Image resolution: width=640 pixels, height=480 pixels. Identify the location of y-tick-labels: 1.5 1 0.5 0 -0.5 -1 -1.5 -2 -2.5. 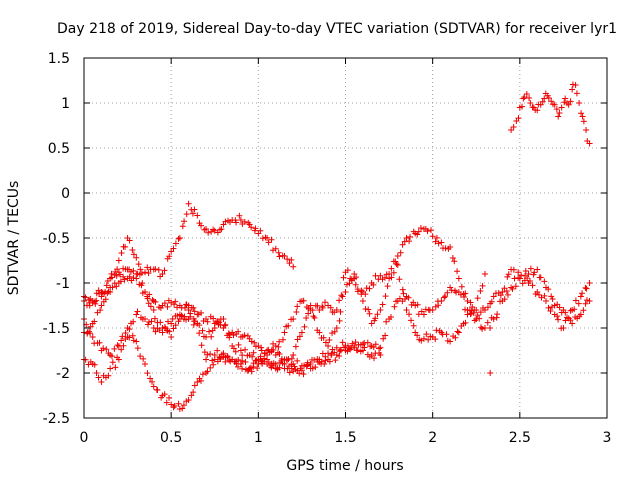
(56, 239).